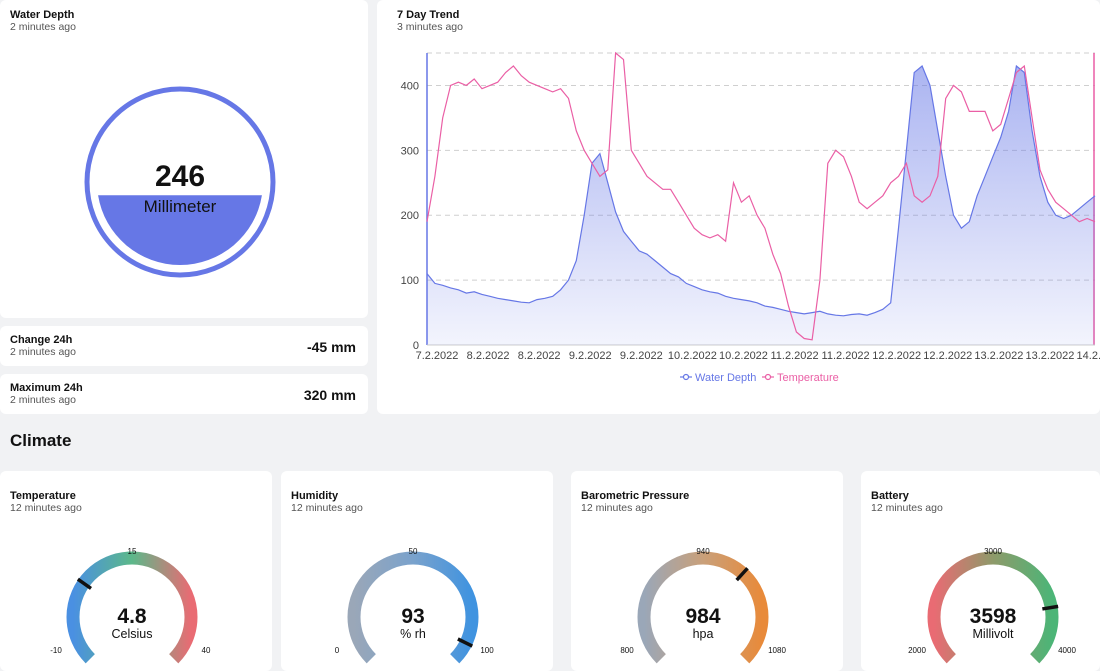  Describe the element at coordinates (180, 206) in the screenshot. I see `tank-unit: Millimeter` at that location.